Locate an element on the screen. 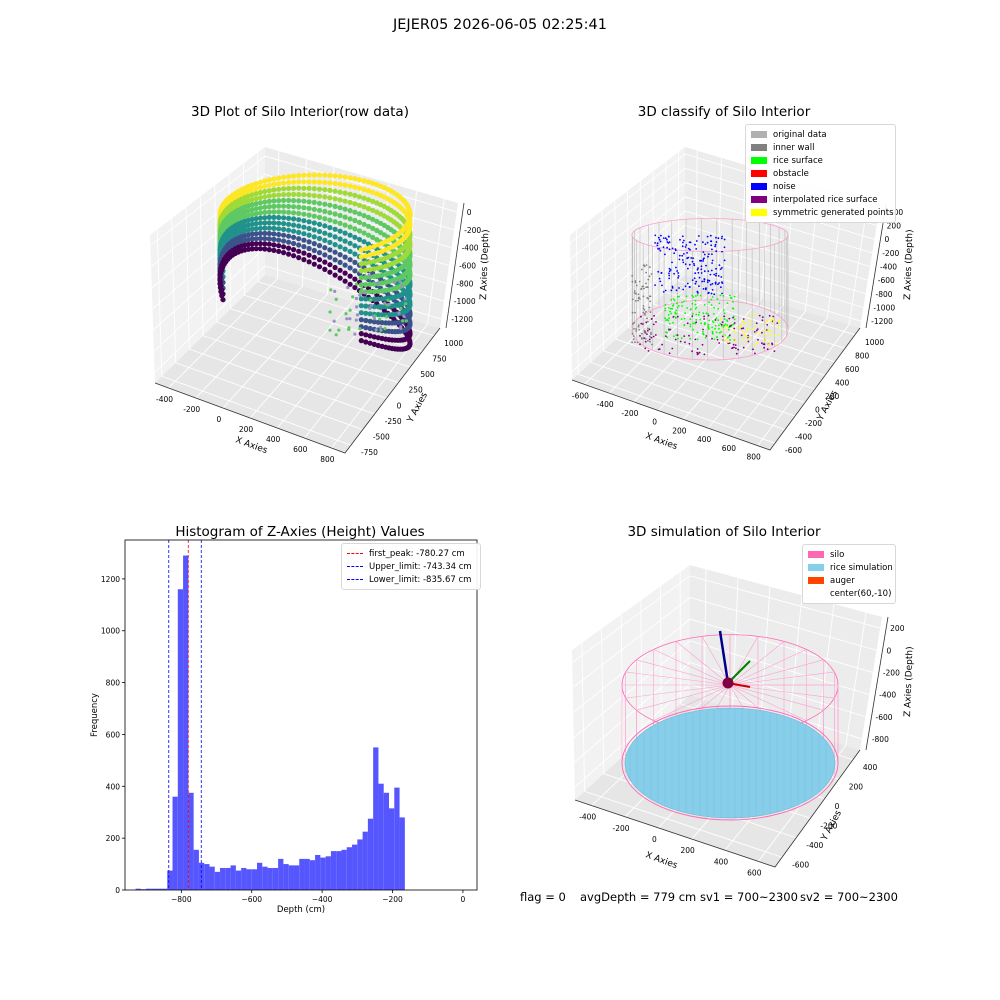 The height and width of the screenshot is (1000, 1000). auger-axis-z is located at coordinates (724, 657).